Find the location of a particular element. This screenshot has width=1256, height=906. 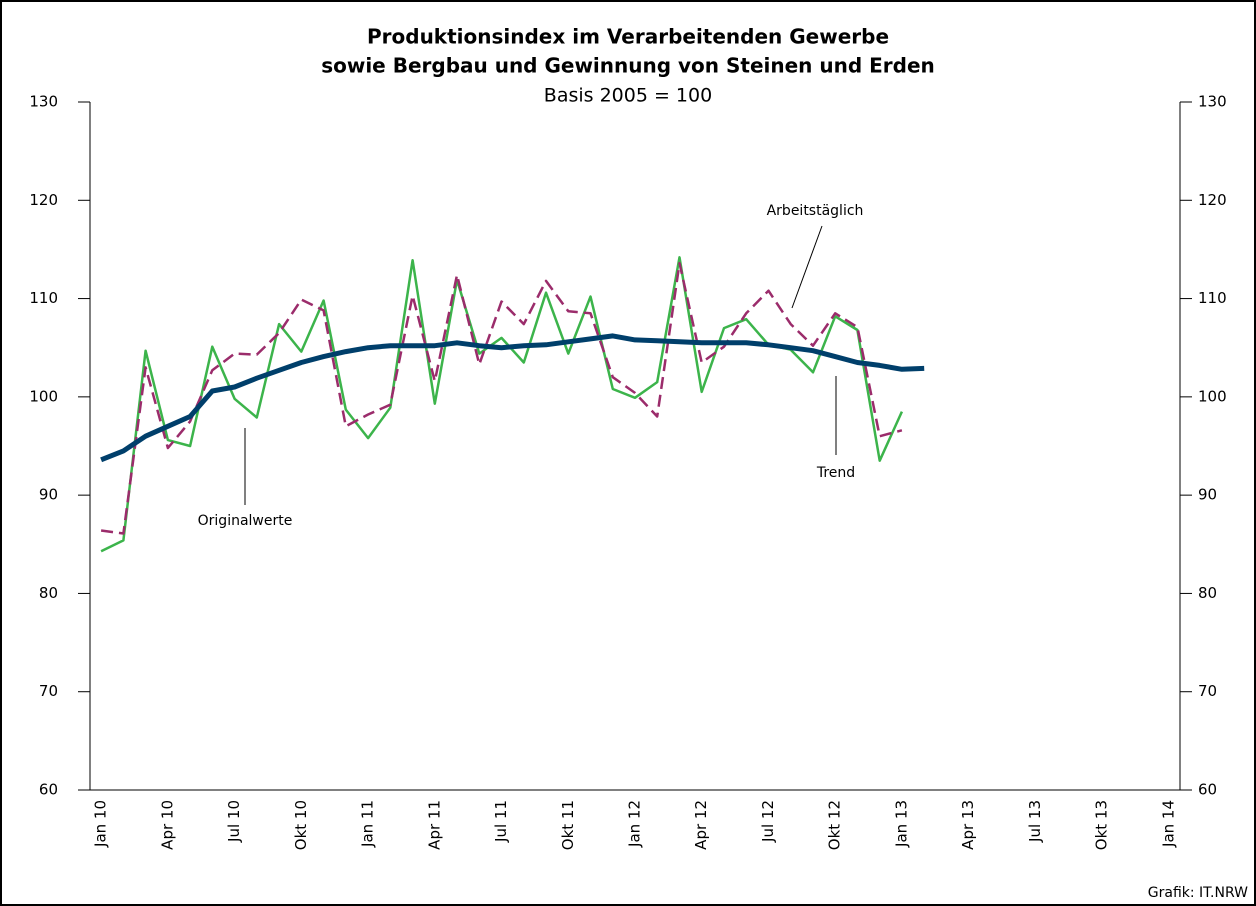

y2-tick-label: 120 is located at coordinates (1212, 200).